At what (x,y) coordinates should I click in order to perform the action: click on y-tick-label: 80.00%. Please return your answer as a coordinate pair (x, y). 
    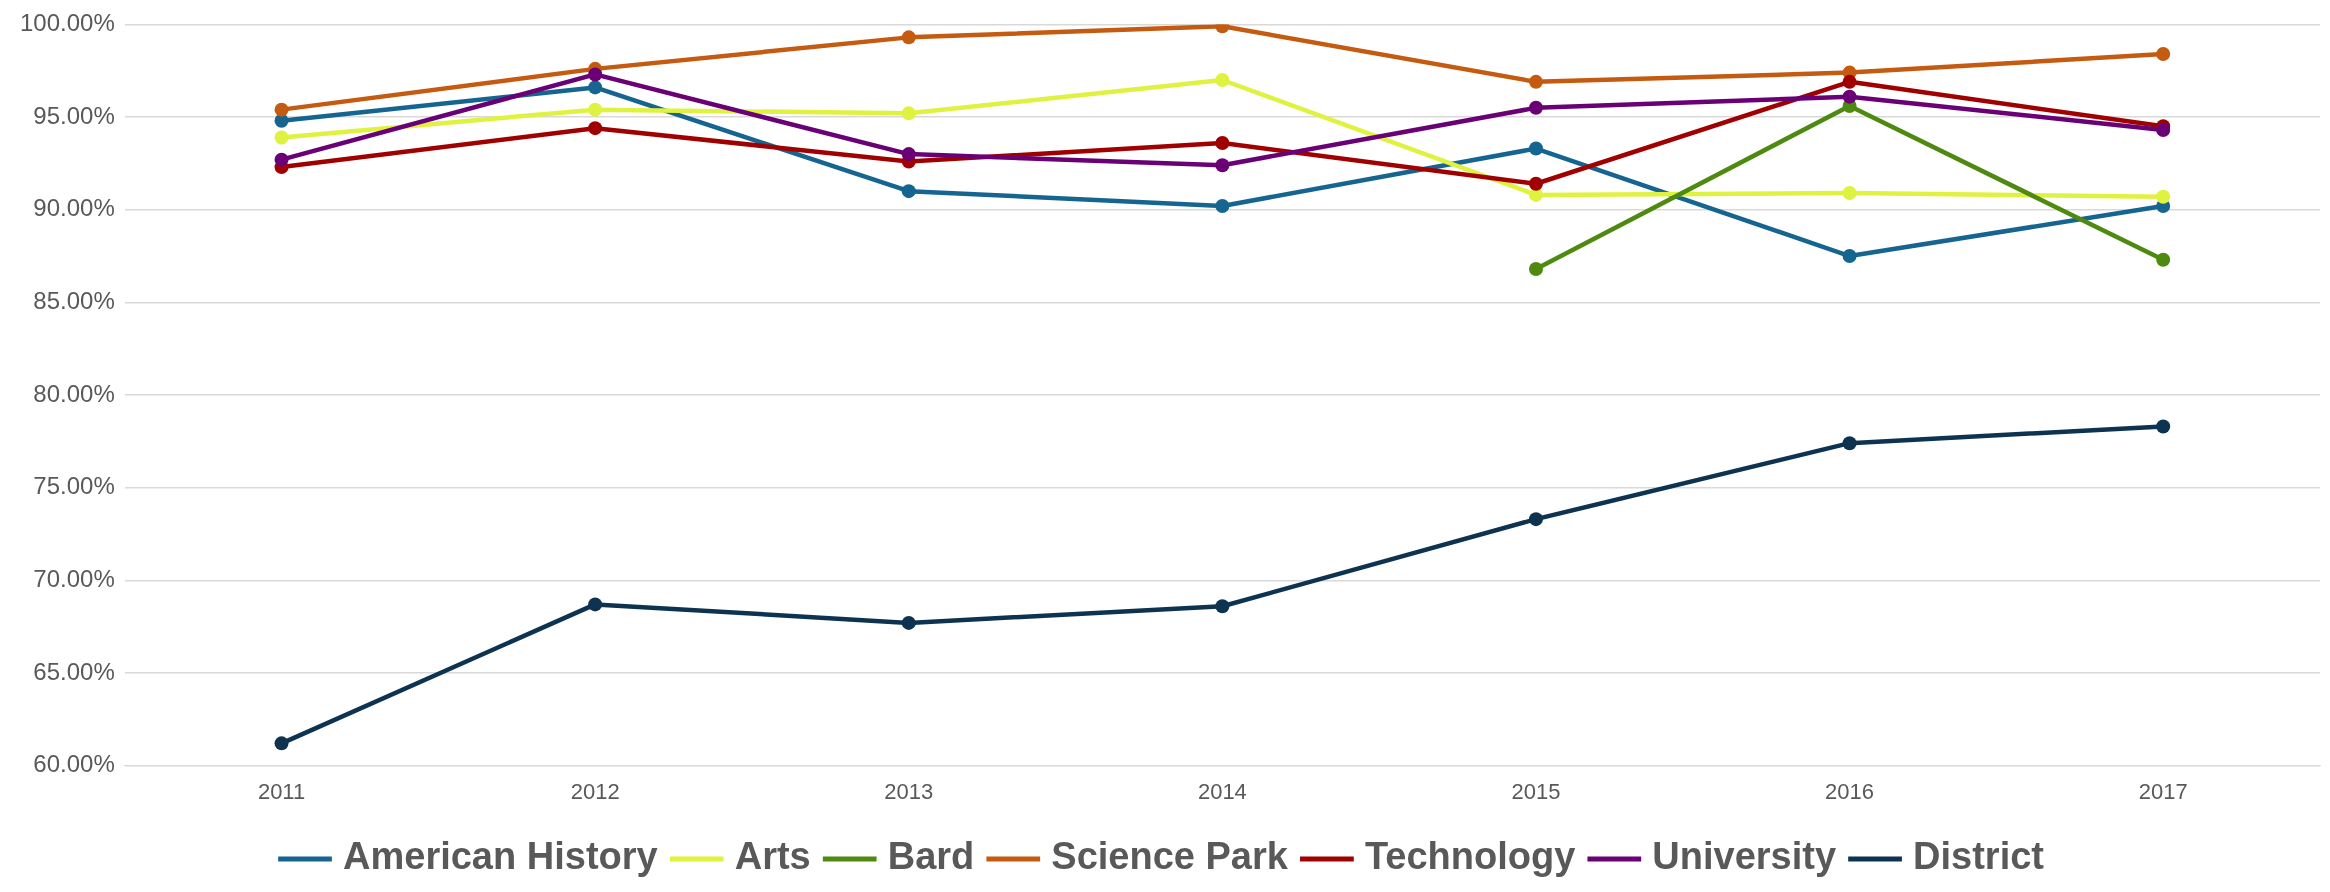
    Looking at the image, I should click on (74, 393).